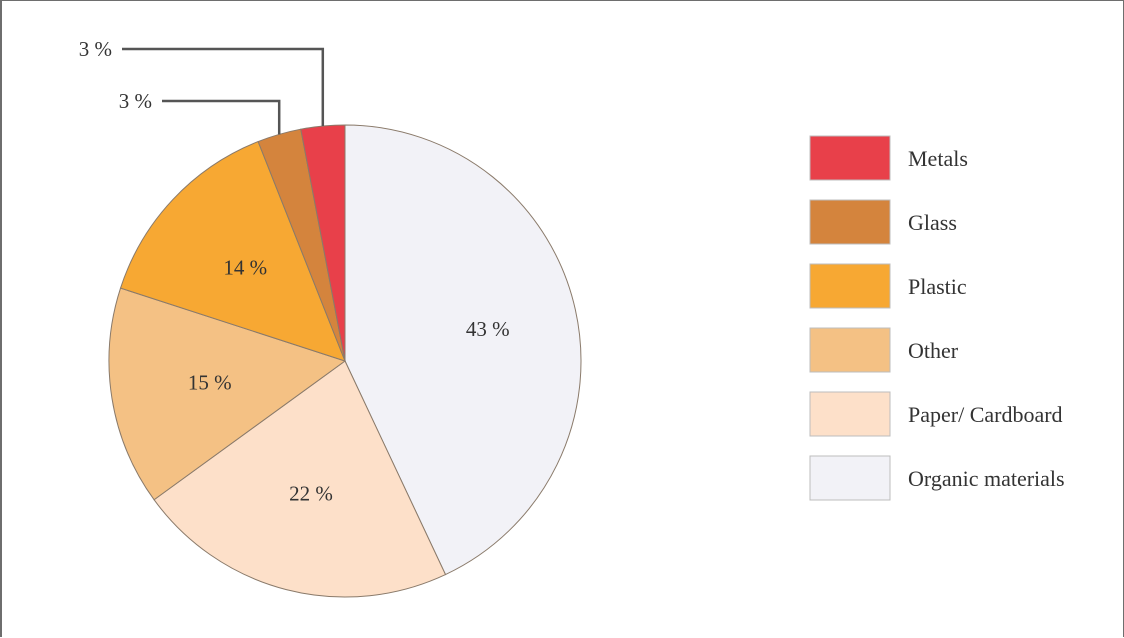 Image resolution: width=1124 pixels, height=638 pixels. Describe the element at coordinates (488, 329) in the screenshot. I see `slice-label-organic-materials: 43 %` at that location.